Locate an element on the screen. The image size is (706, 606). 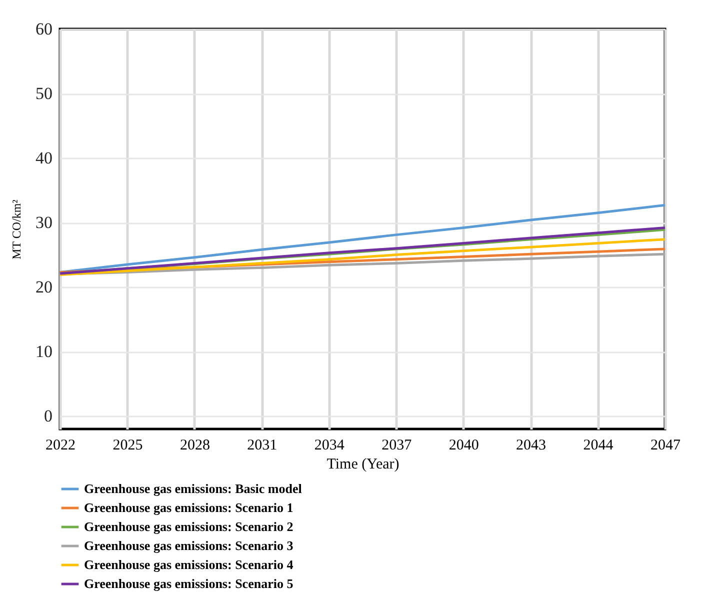
legend-label: Greenhouse gas emissions: Scenario 3 is located at coordinates (189, 545).